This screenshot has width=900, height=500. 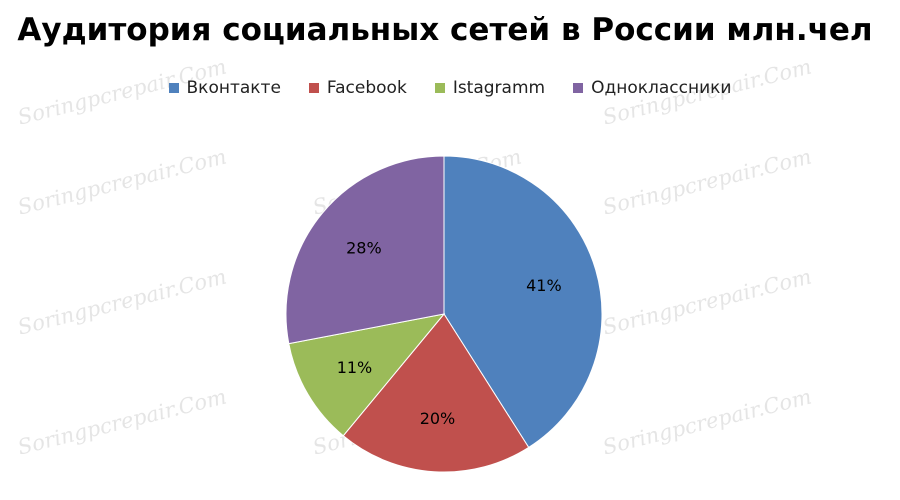 I want to click on slice-label-odnoklassniki: 28%, so click(x=364, y=248).